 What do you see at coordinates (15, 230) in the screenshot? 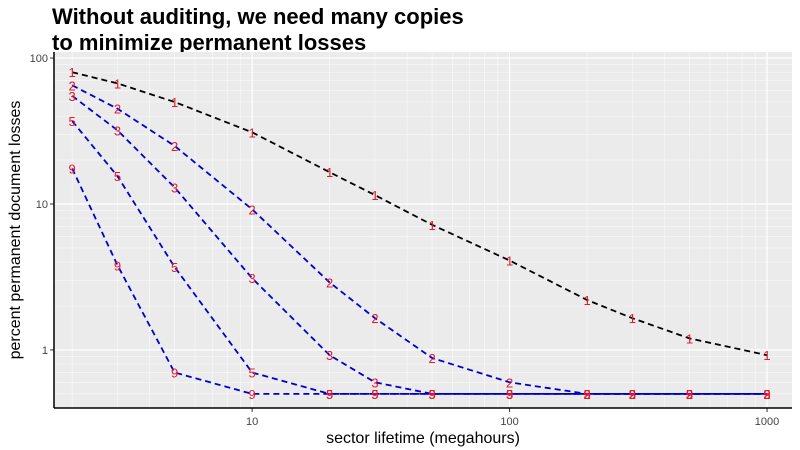
I see `y-axis-title: percent permanent document losses` at bounding box center [15, 230].